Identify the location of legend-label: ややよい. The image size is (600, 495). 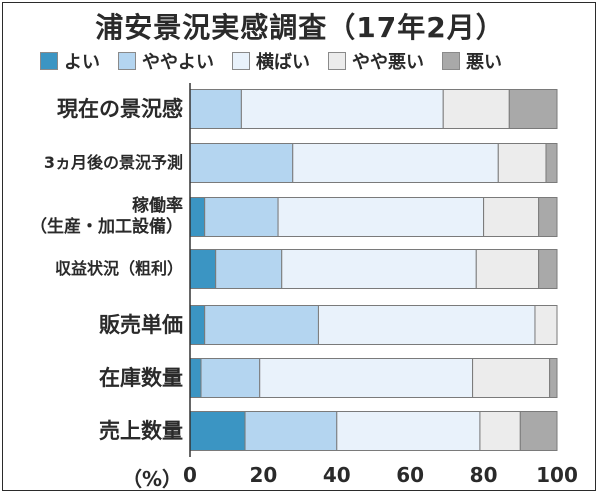
(178, 62).